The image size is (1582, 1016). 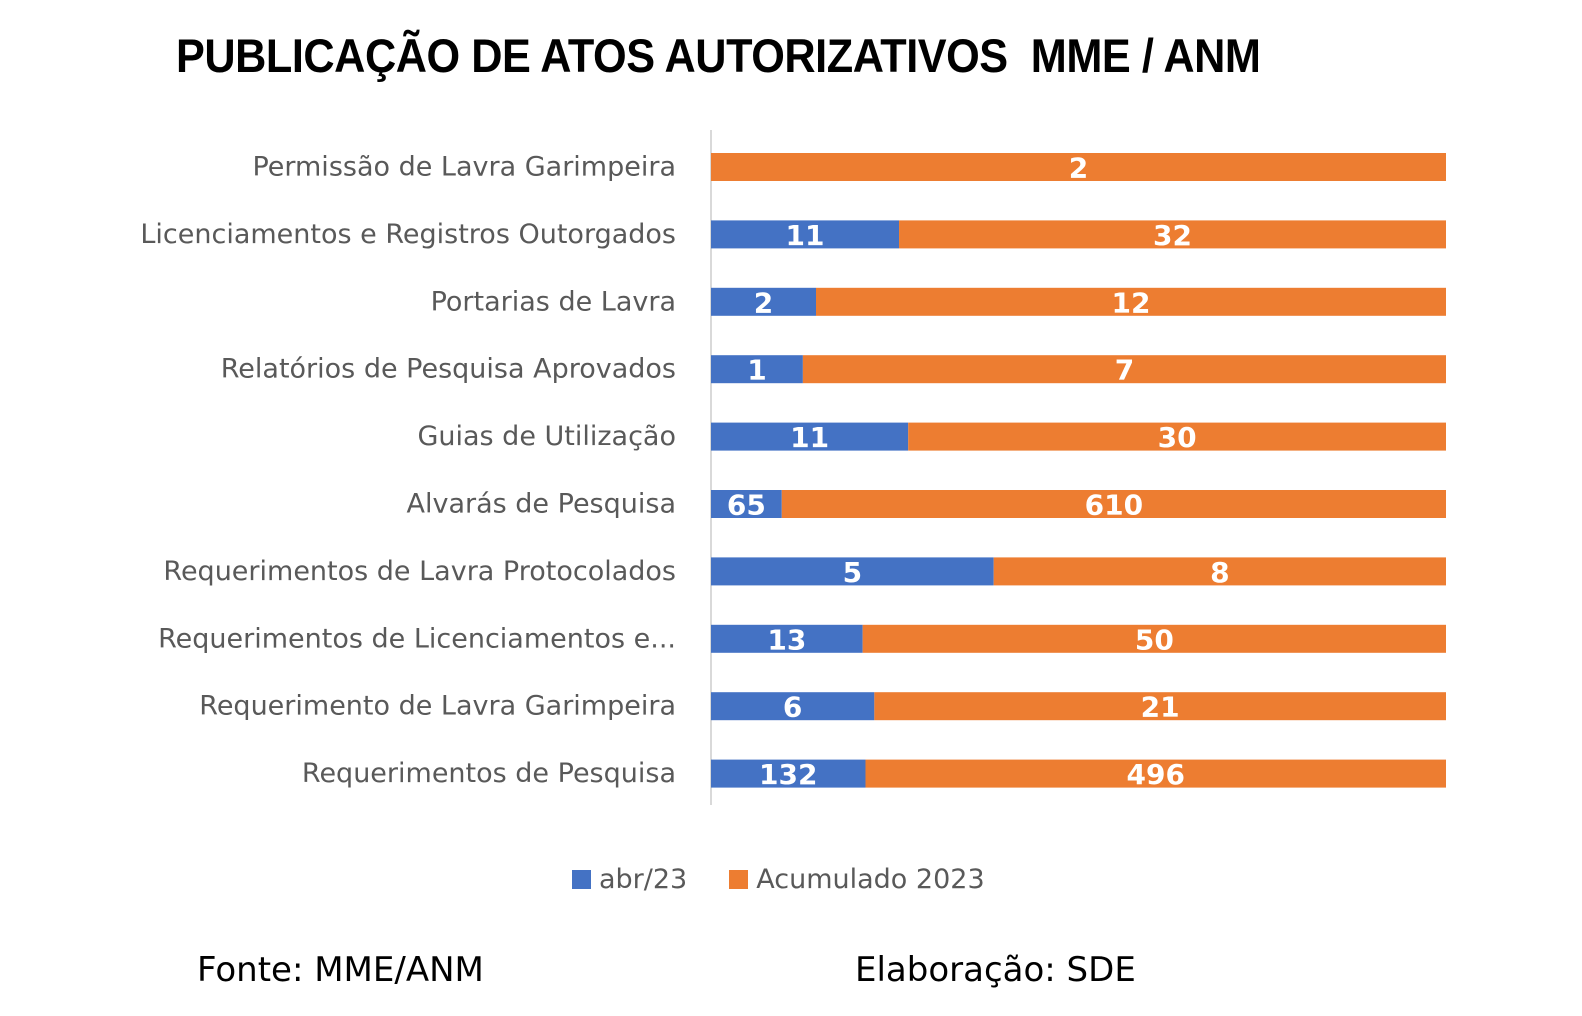 I want to click on data-label: 7, so click(x=1124, y=370).